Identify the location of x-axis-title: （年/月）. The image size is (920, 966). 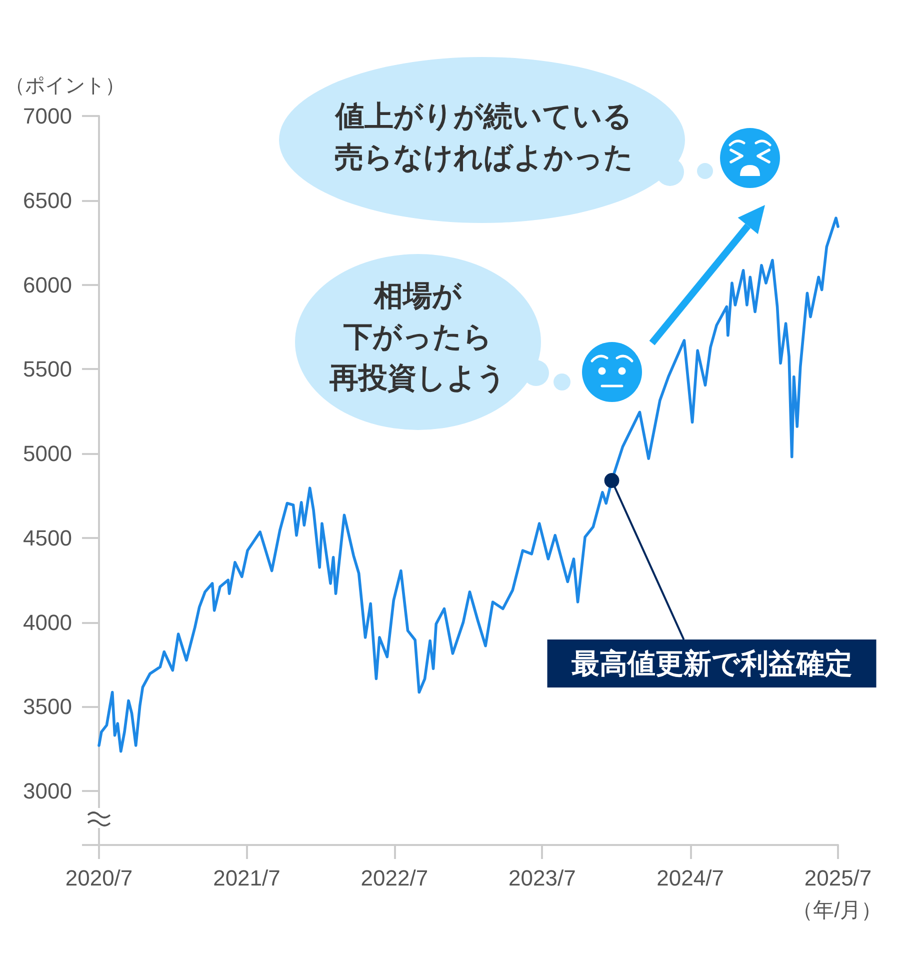
(837, 910).